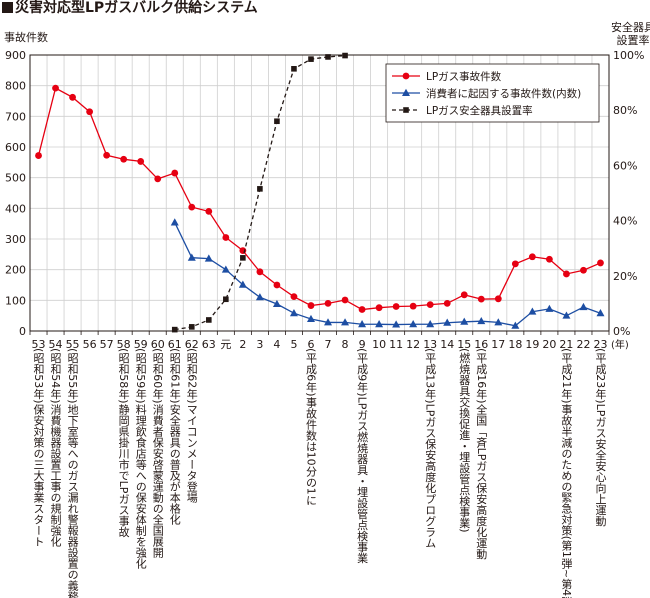  What do you see at coordinates (242, 344) in the screenshot?
I see `x-tick-label: 2` at bounding box center [242, 344].